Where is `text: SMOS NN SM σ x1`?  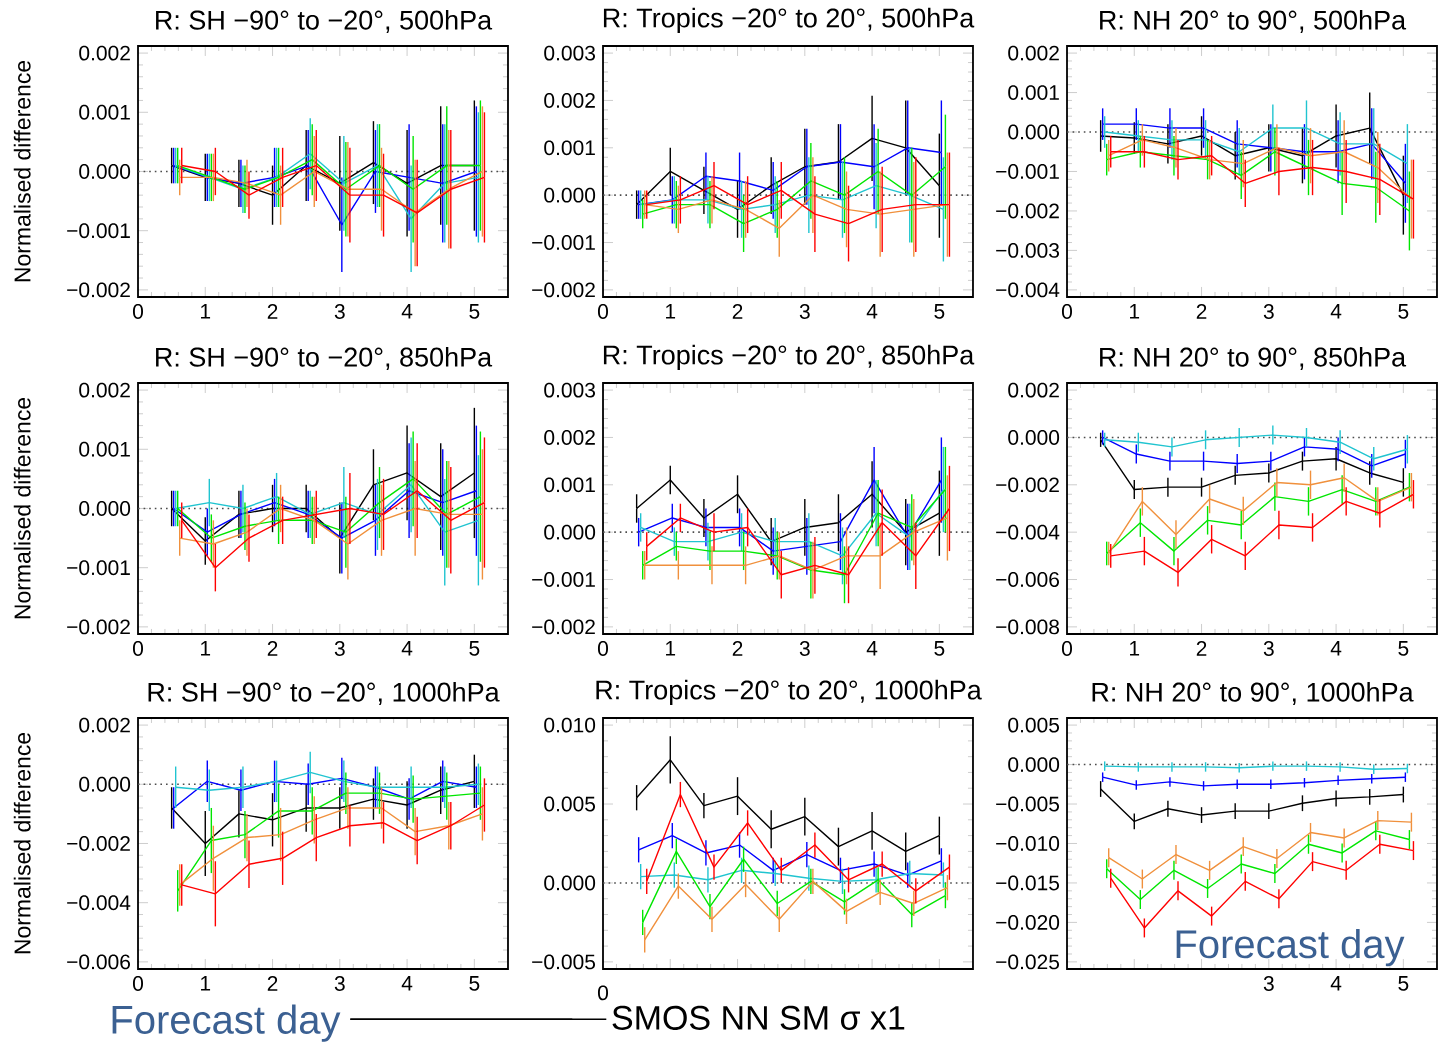
text: SMOS NN SM σ x1 is located at coordinates (758, 1017).